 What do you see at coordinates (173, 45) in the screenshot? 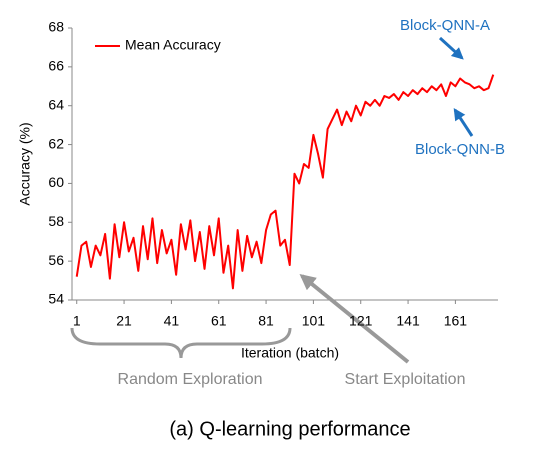
I see `legend-label: Mean Accuracy` at bounding box center [173, 45].